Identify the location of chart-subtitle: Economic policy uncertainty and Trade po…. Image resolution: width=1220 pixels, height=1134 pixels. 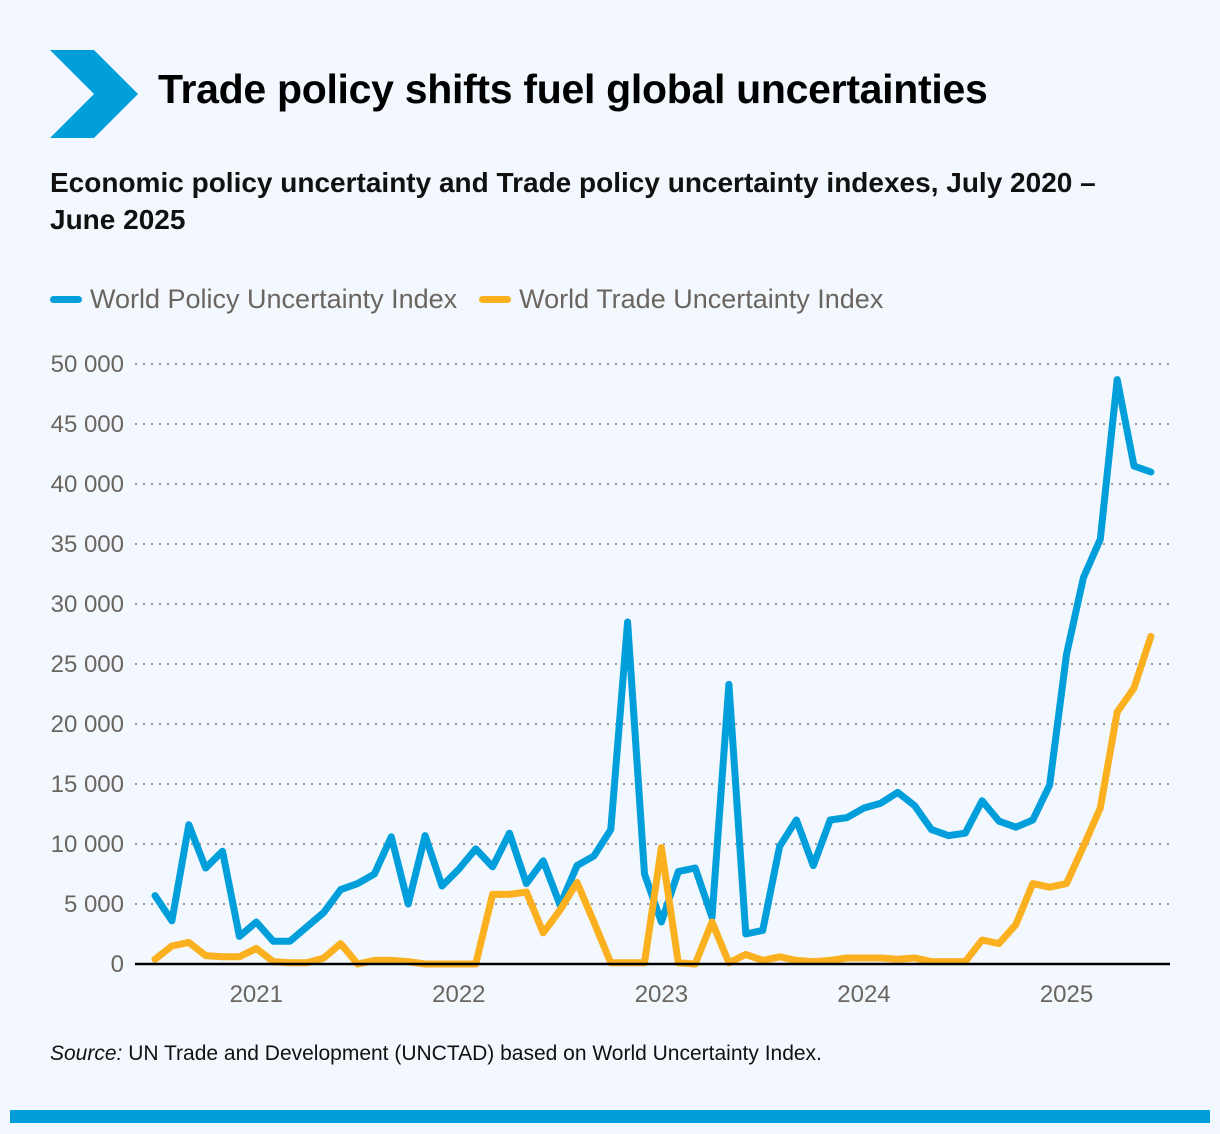
(573, 201).